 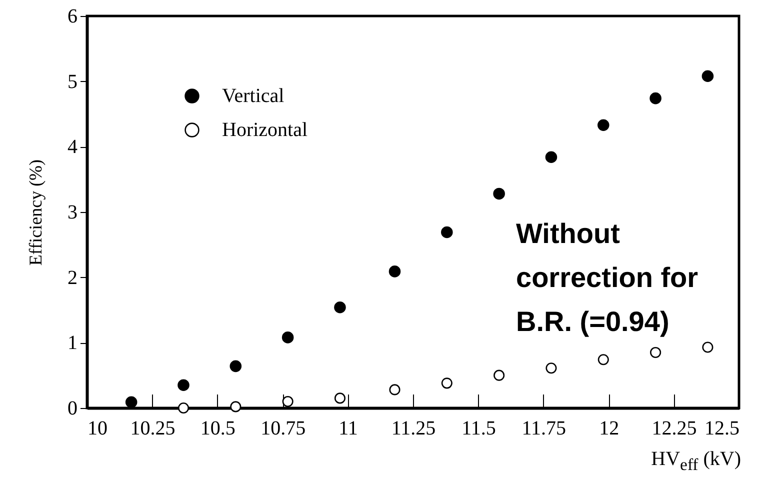 What do you see at coordinates (218, 429) in the screenshot?
I see `x-tick-label: 10.5` at bounding box center [218, 429].